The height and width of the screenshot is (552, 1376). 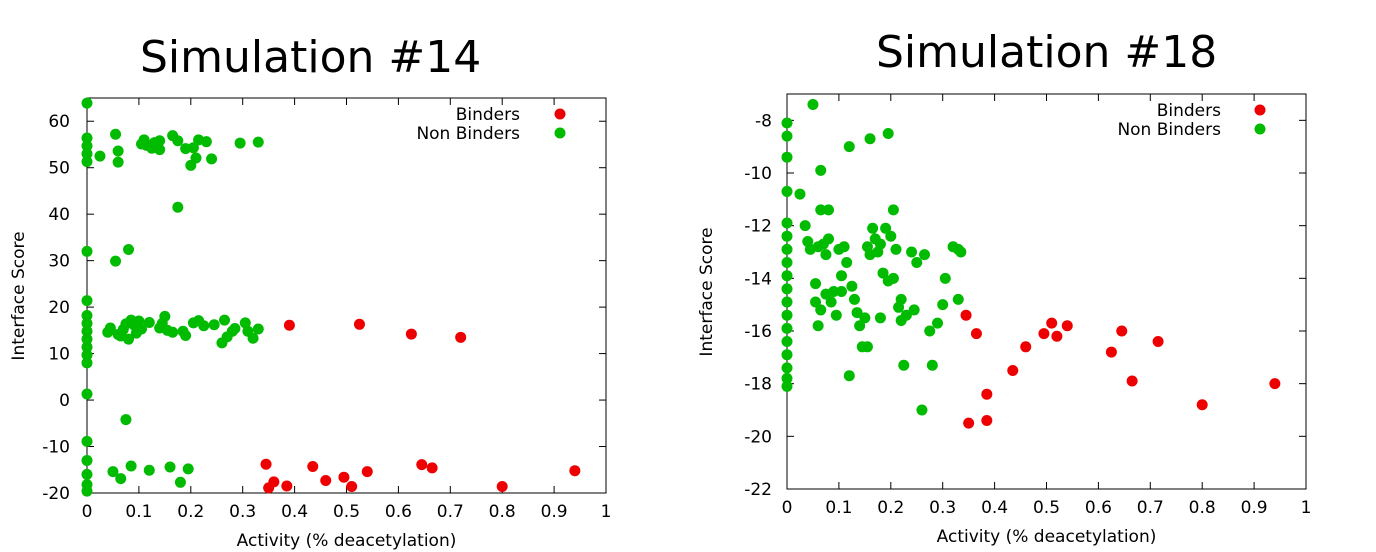 I want to click on x-tick-label: 0.6, so click(x=398, y=512).